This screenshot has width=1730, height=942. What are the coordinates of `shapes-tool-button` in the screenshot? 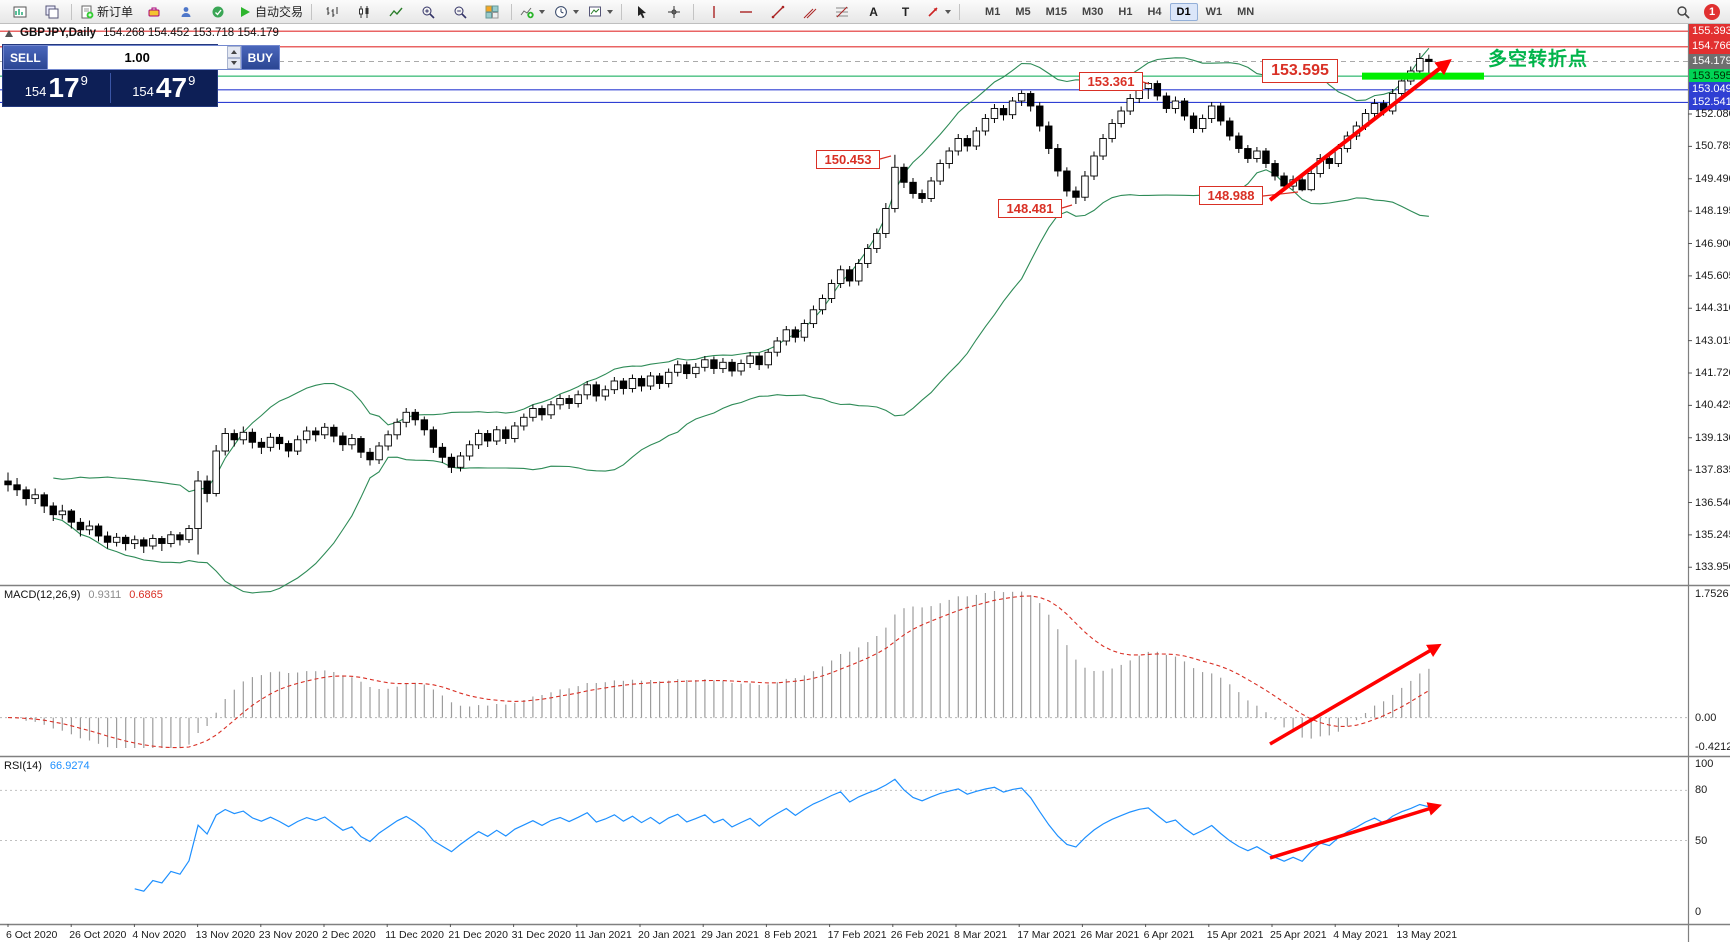 It's located at (938, 12).